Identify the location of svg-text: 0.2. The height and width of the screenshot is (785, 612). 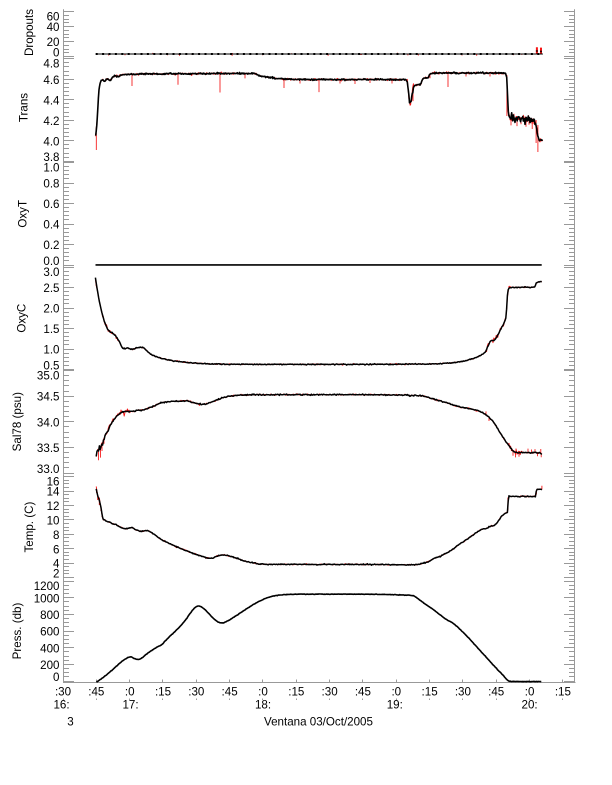
(51, 245).